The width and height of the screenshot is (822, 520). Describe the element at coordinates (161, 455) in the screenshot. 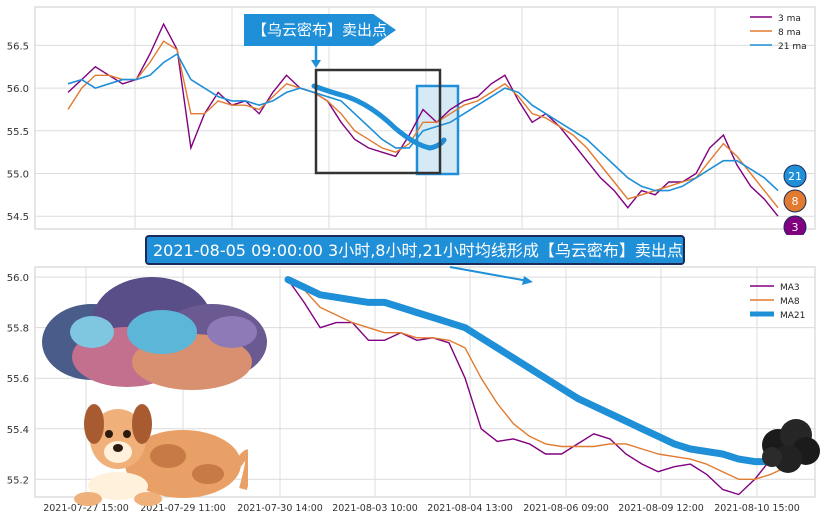

I see `dog-illustration` at that location.